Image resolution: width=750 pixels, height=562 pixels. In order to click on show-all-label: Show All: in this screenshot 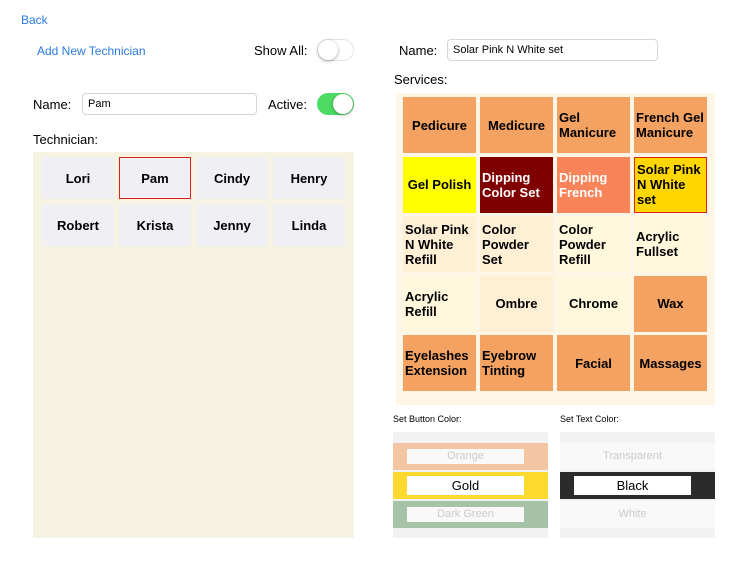, I will do `click(281, 50)`.